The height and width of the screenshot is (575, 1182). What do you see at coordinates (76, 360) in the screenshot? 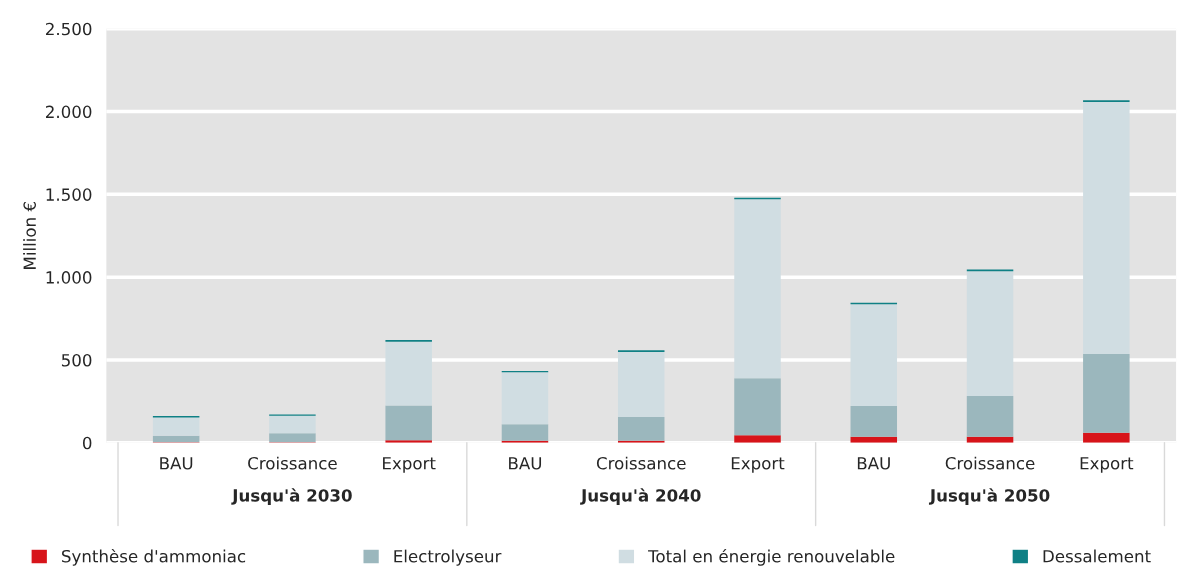
I see `y-tick-label: 500` at bounding box center [76, 360].